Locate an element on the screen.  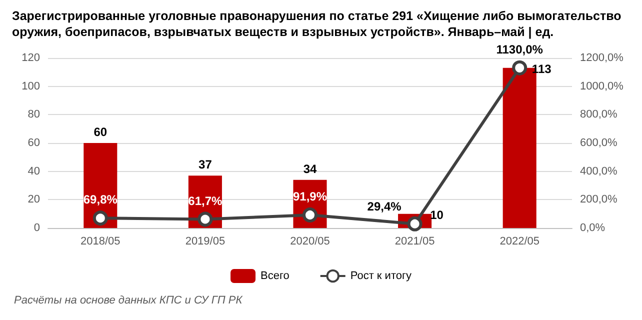
y-tick-label: 100 is located at coordinates (31, 86).